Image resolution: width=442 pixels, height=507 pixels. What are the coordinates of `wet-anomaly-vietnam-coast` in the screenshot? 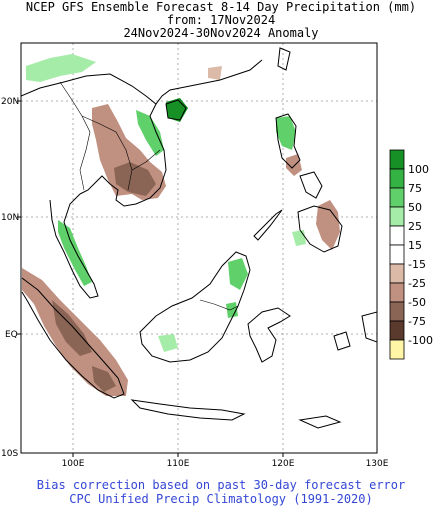 It's located at (150, 133).